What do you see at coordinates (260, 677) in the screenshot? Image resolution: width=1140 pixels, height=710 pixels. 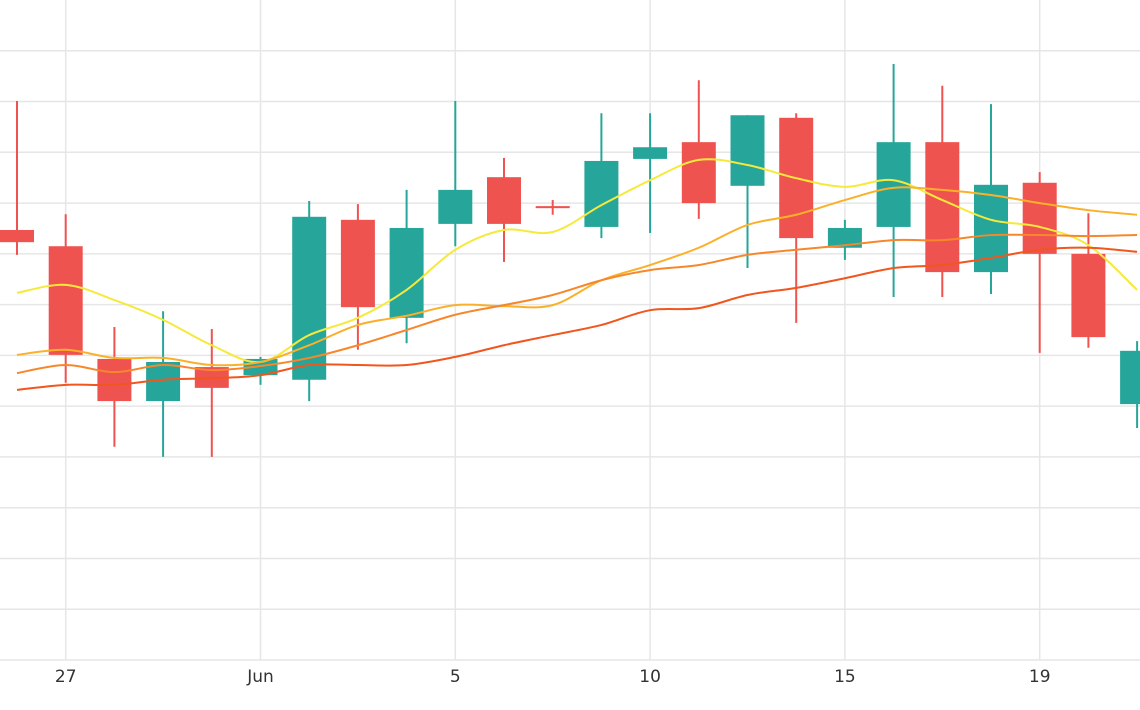 I see `x-tick-label: Jun` at bounding box center [260, 677].